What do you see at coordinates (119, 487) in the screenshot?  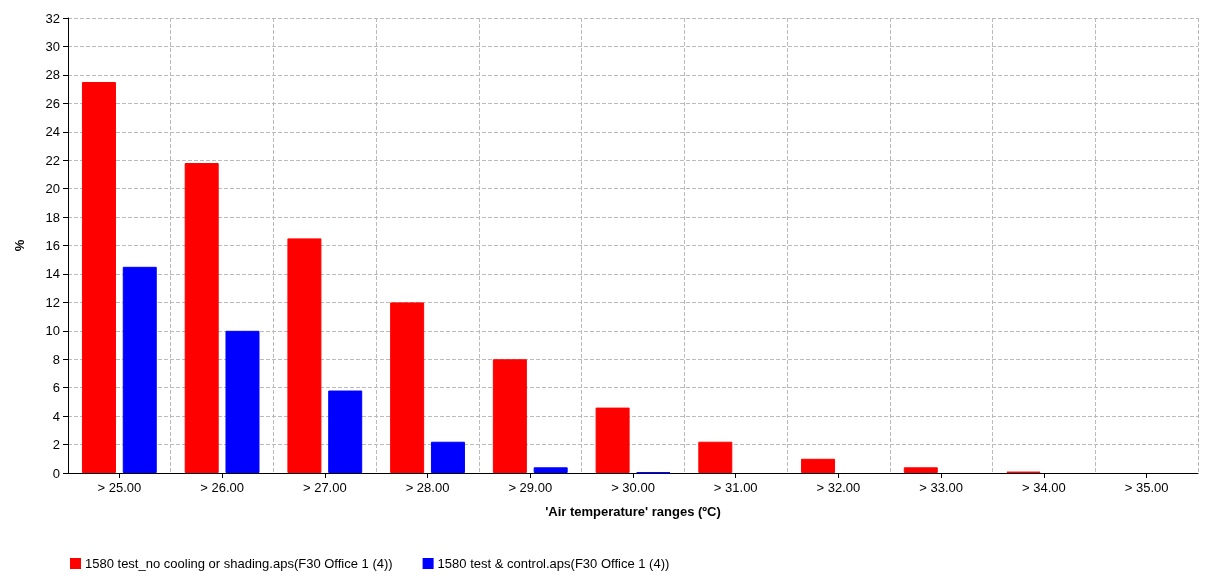 I see `x-tick-label: > 25.00` at bounding box center [119, 487].